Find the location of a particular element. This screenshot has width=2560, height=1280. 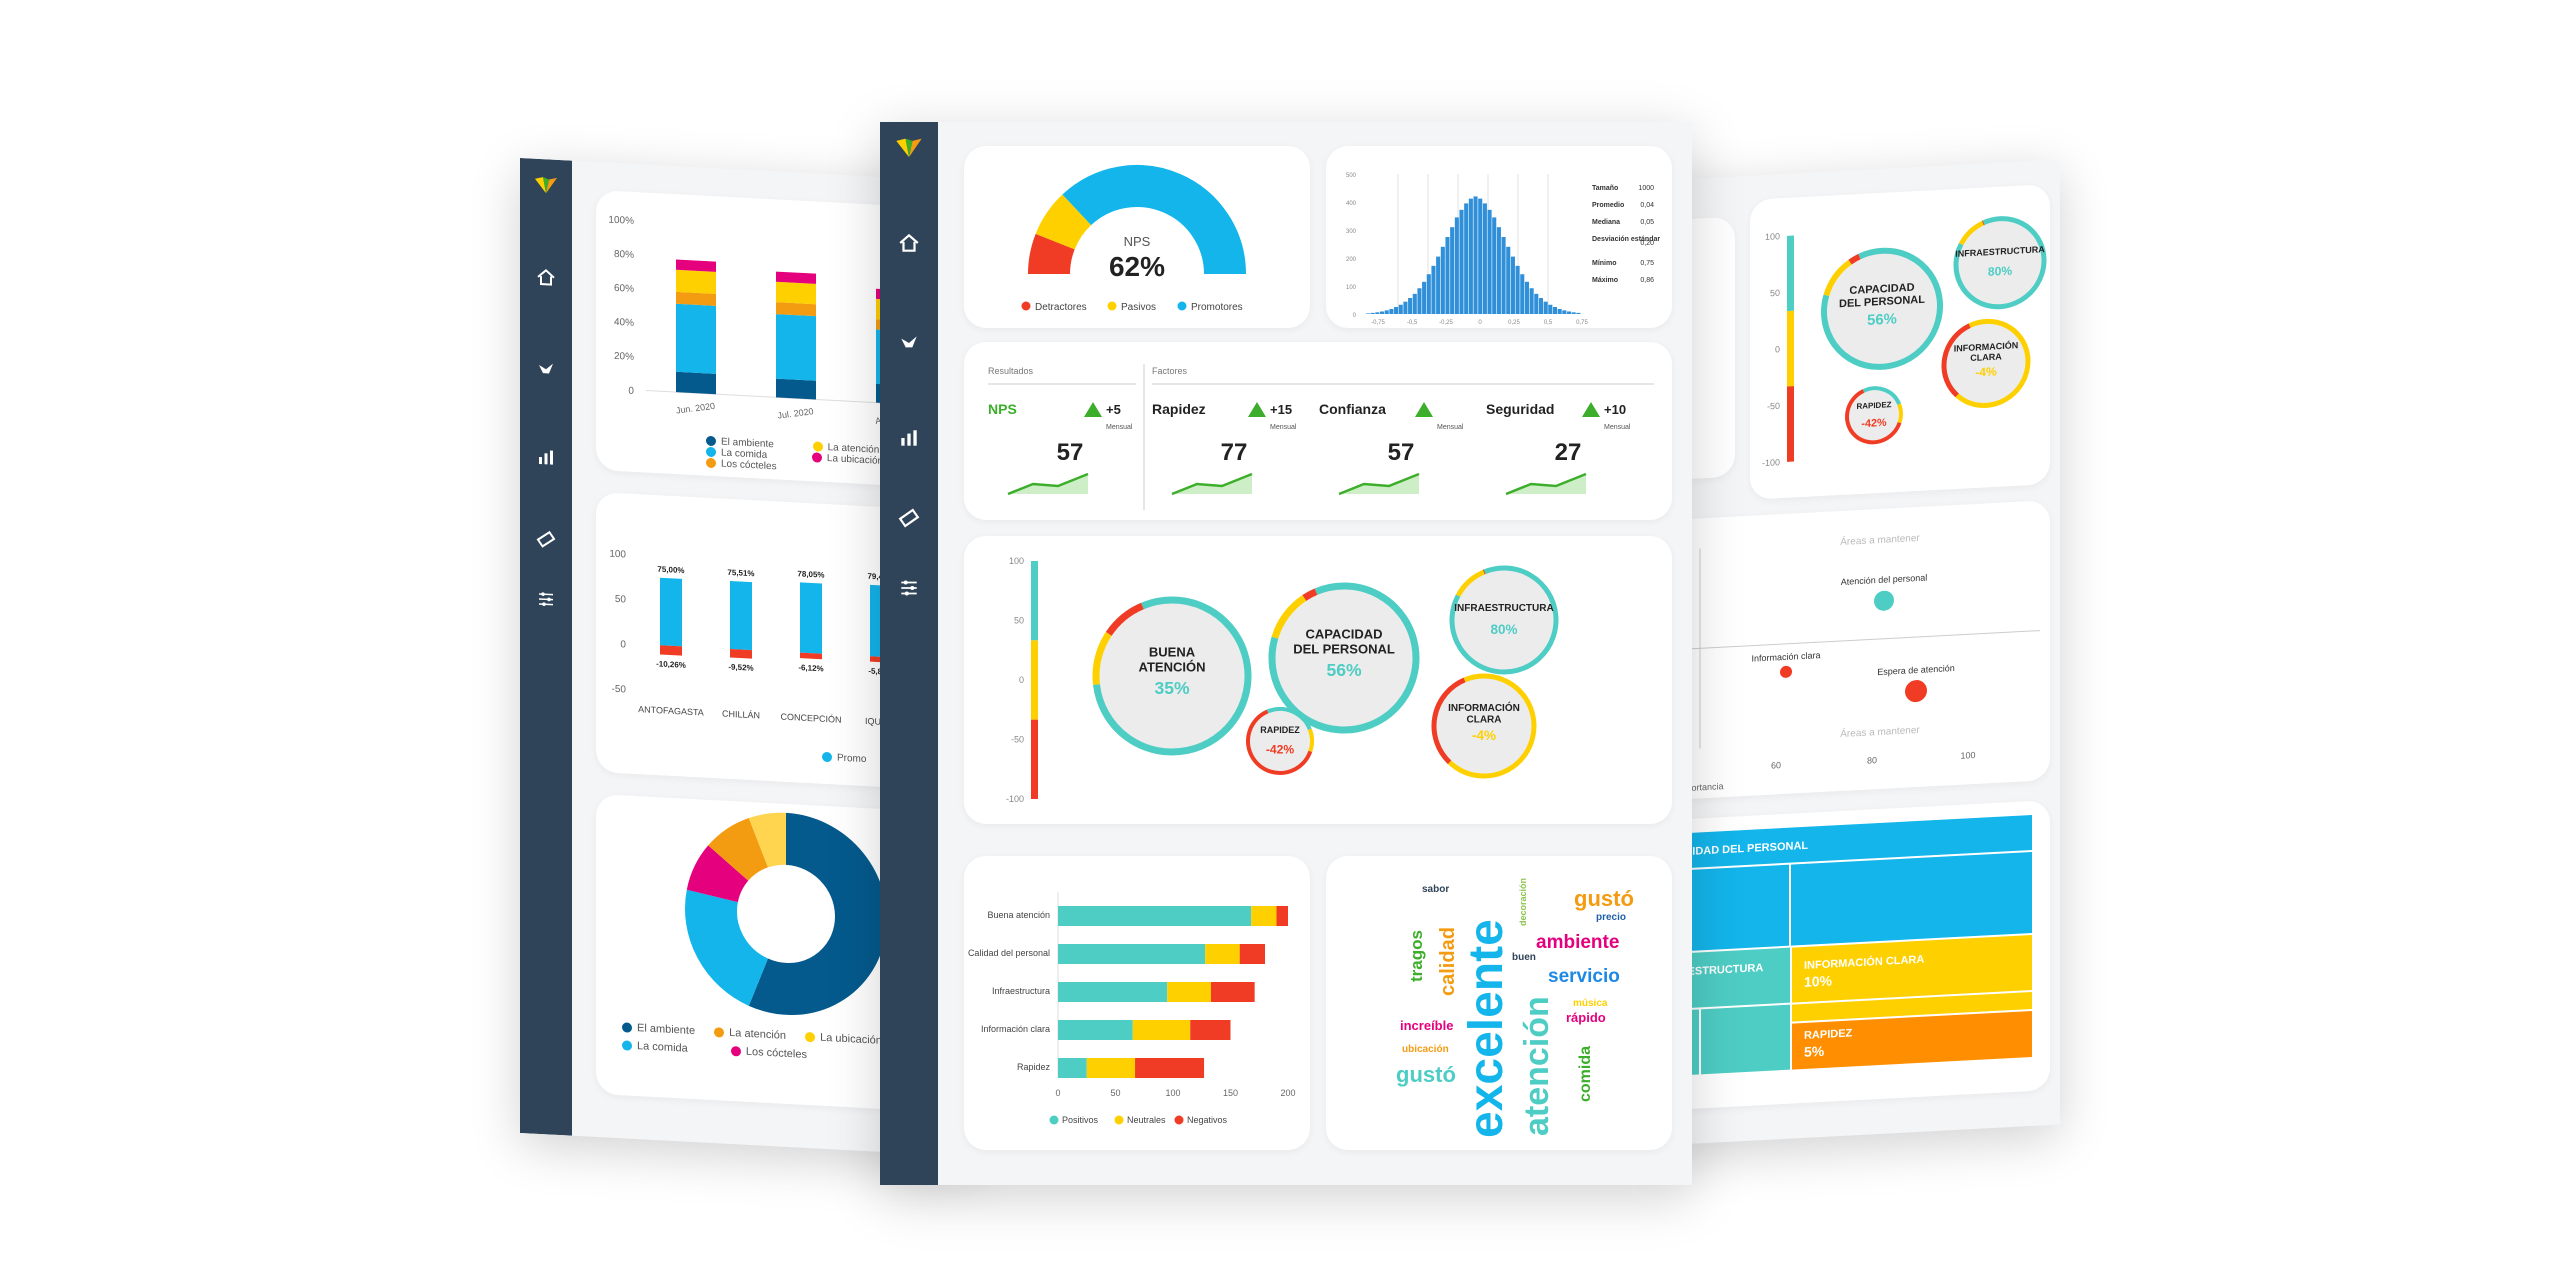

stat-value: 0,20 is located at coordinates (1647, 243).